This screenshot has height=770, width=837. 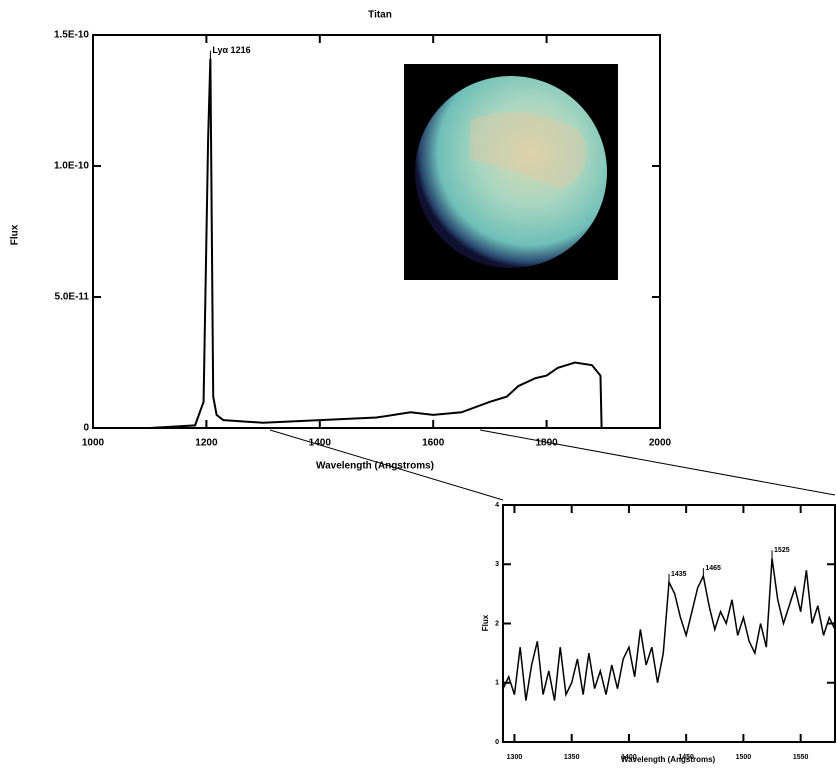 I want to click on annotation: 1465, so click(x=713, y=568).